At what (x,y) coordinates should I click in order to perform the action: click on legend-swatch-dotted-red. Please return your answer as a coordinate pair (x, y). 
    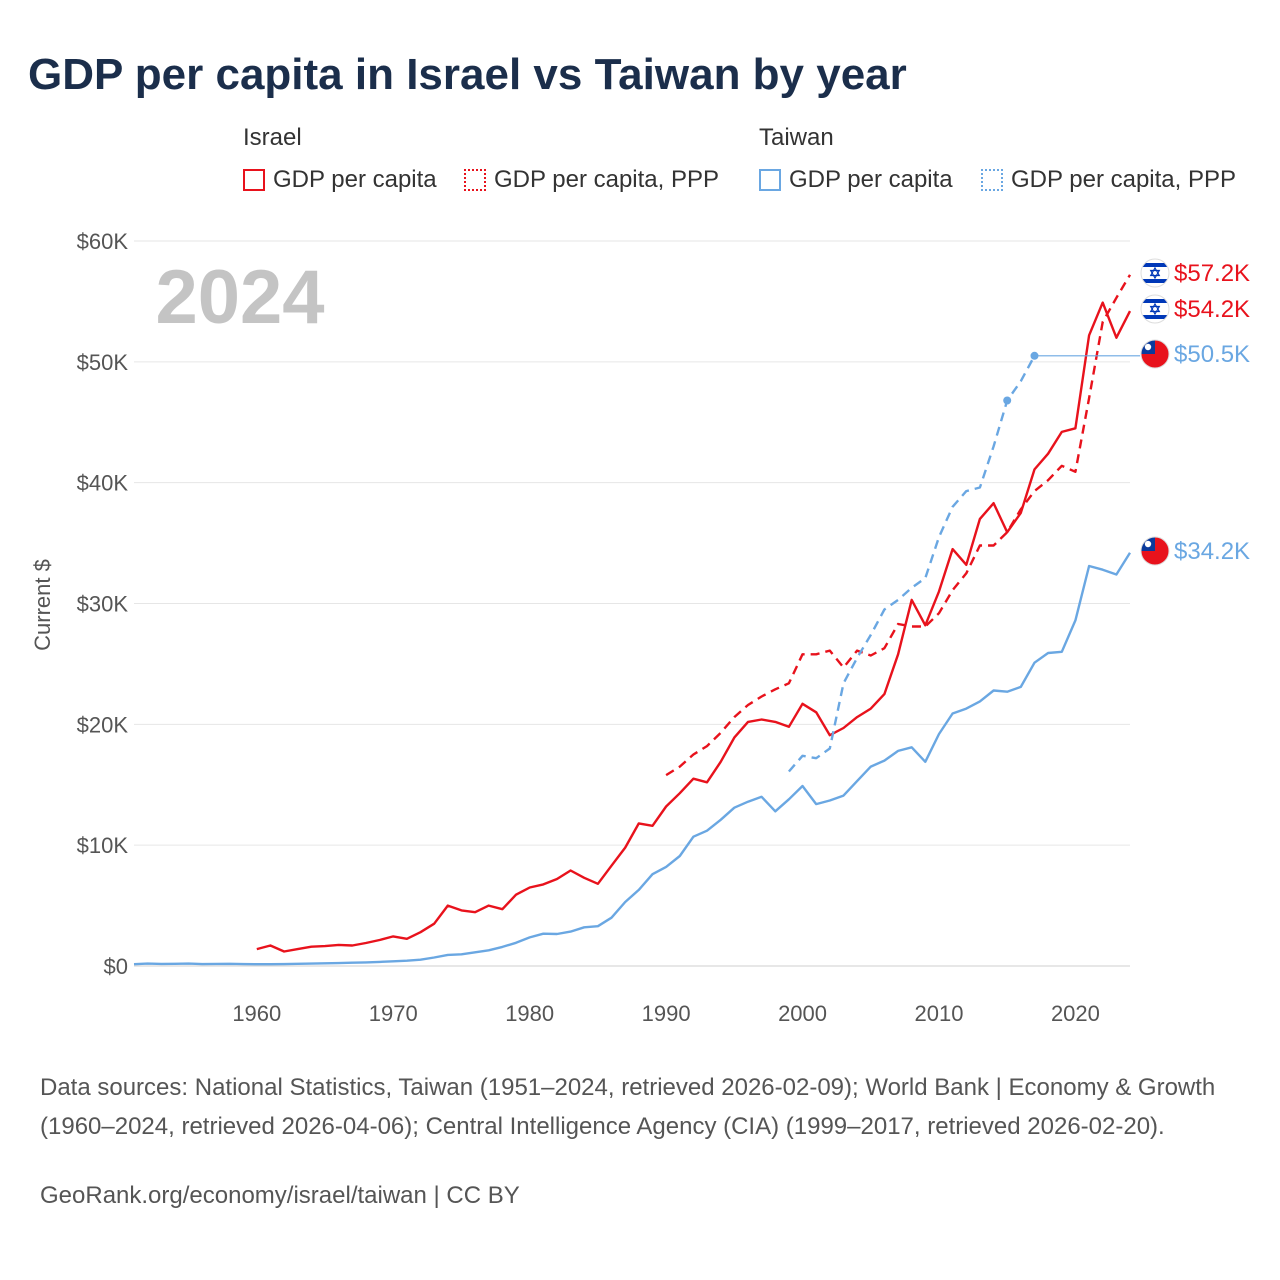
    Looking at the image, I should click on (475, 180).